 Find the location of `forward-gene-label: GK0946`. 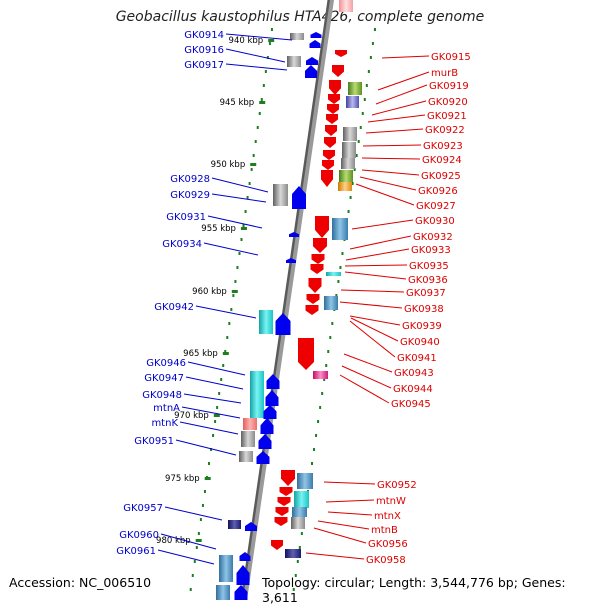

forward-gene-label: GK0946 is located at coordinates (166, 363).